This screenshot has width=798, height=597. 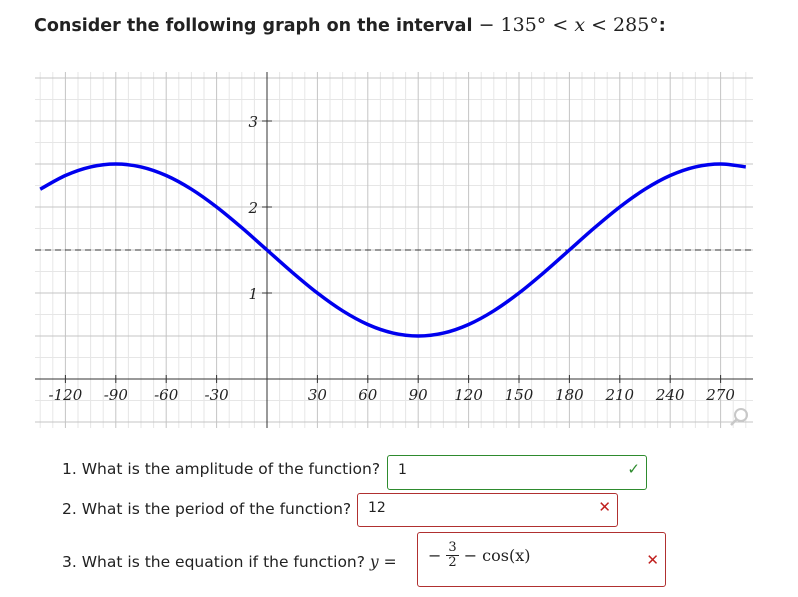 What do you see at coordinates (166, 395) in the screenshot?
I see `x-tick-label: -60` at bounding box center [166, 395].